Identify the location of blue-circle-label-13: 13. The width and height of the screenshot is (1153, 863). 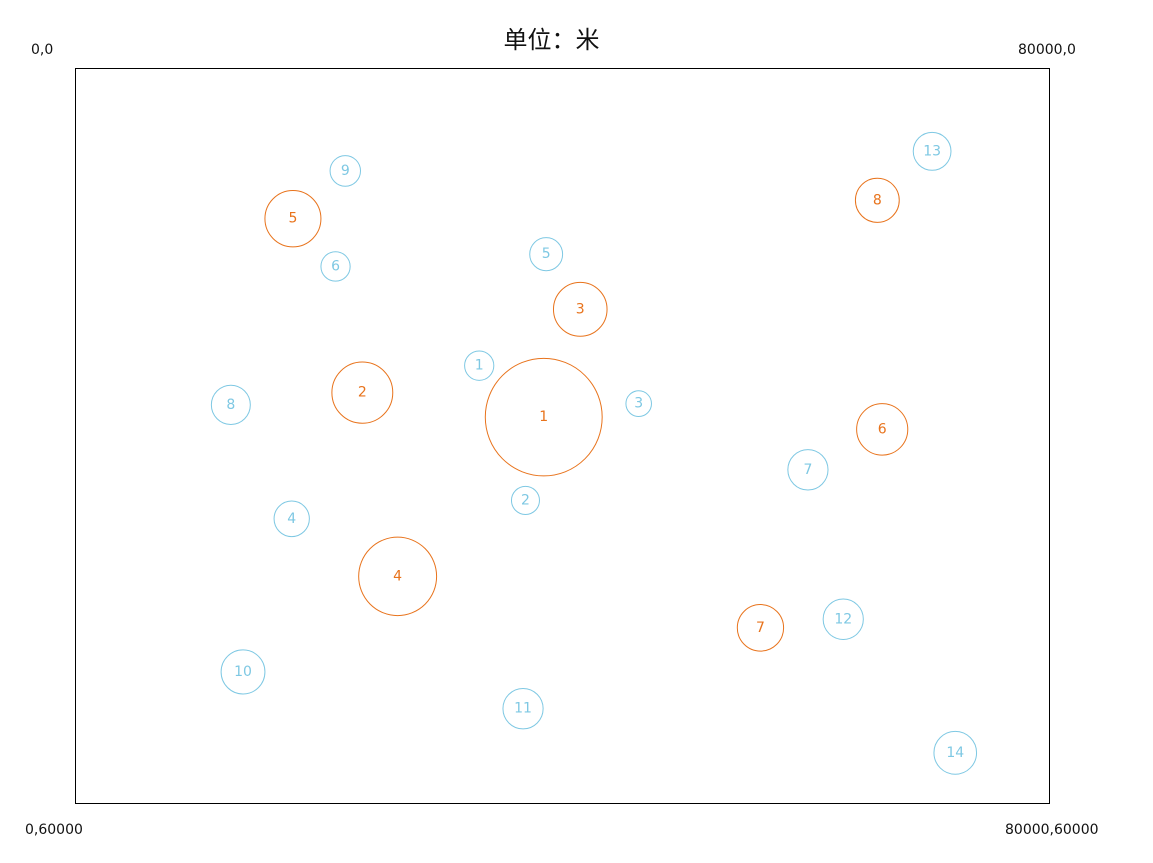
(932, 151).